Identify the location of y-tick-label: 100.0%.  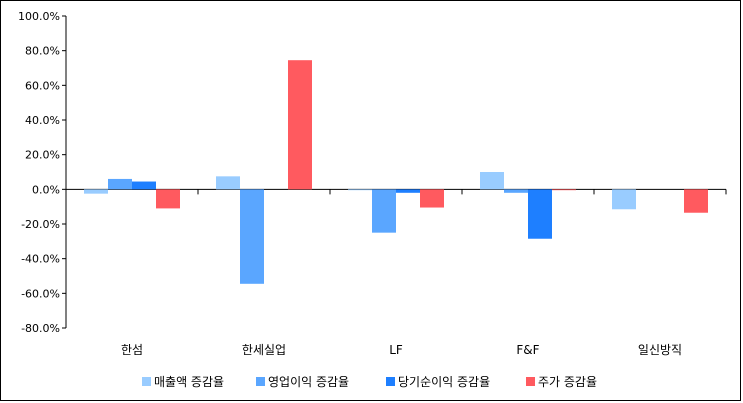
(39, 16).